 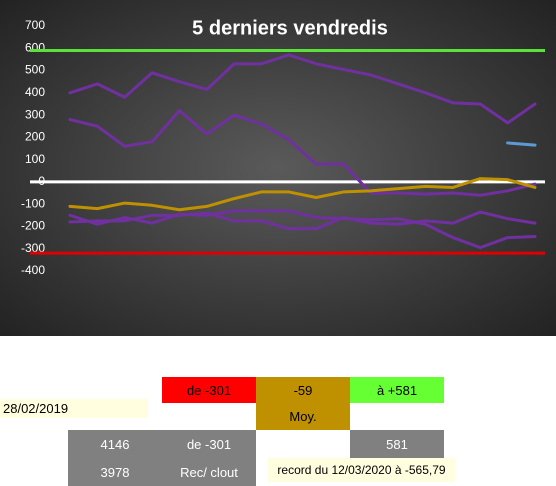 What do you see at coordinates (115, 472) in the screenshot?
I see `count2-cell: 3978` at bounding box center [115, 472].